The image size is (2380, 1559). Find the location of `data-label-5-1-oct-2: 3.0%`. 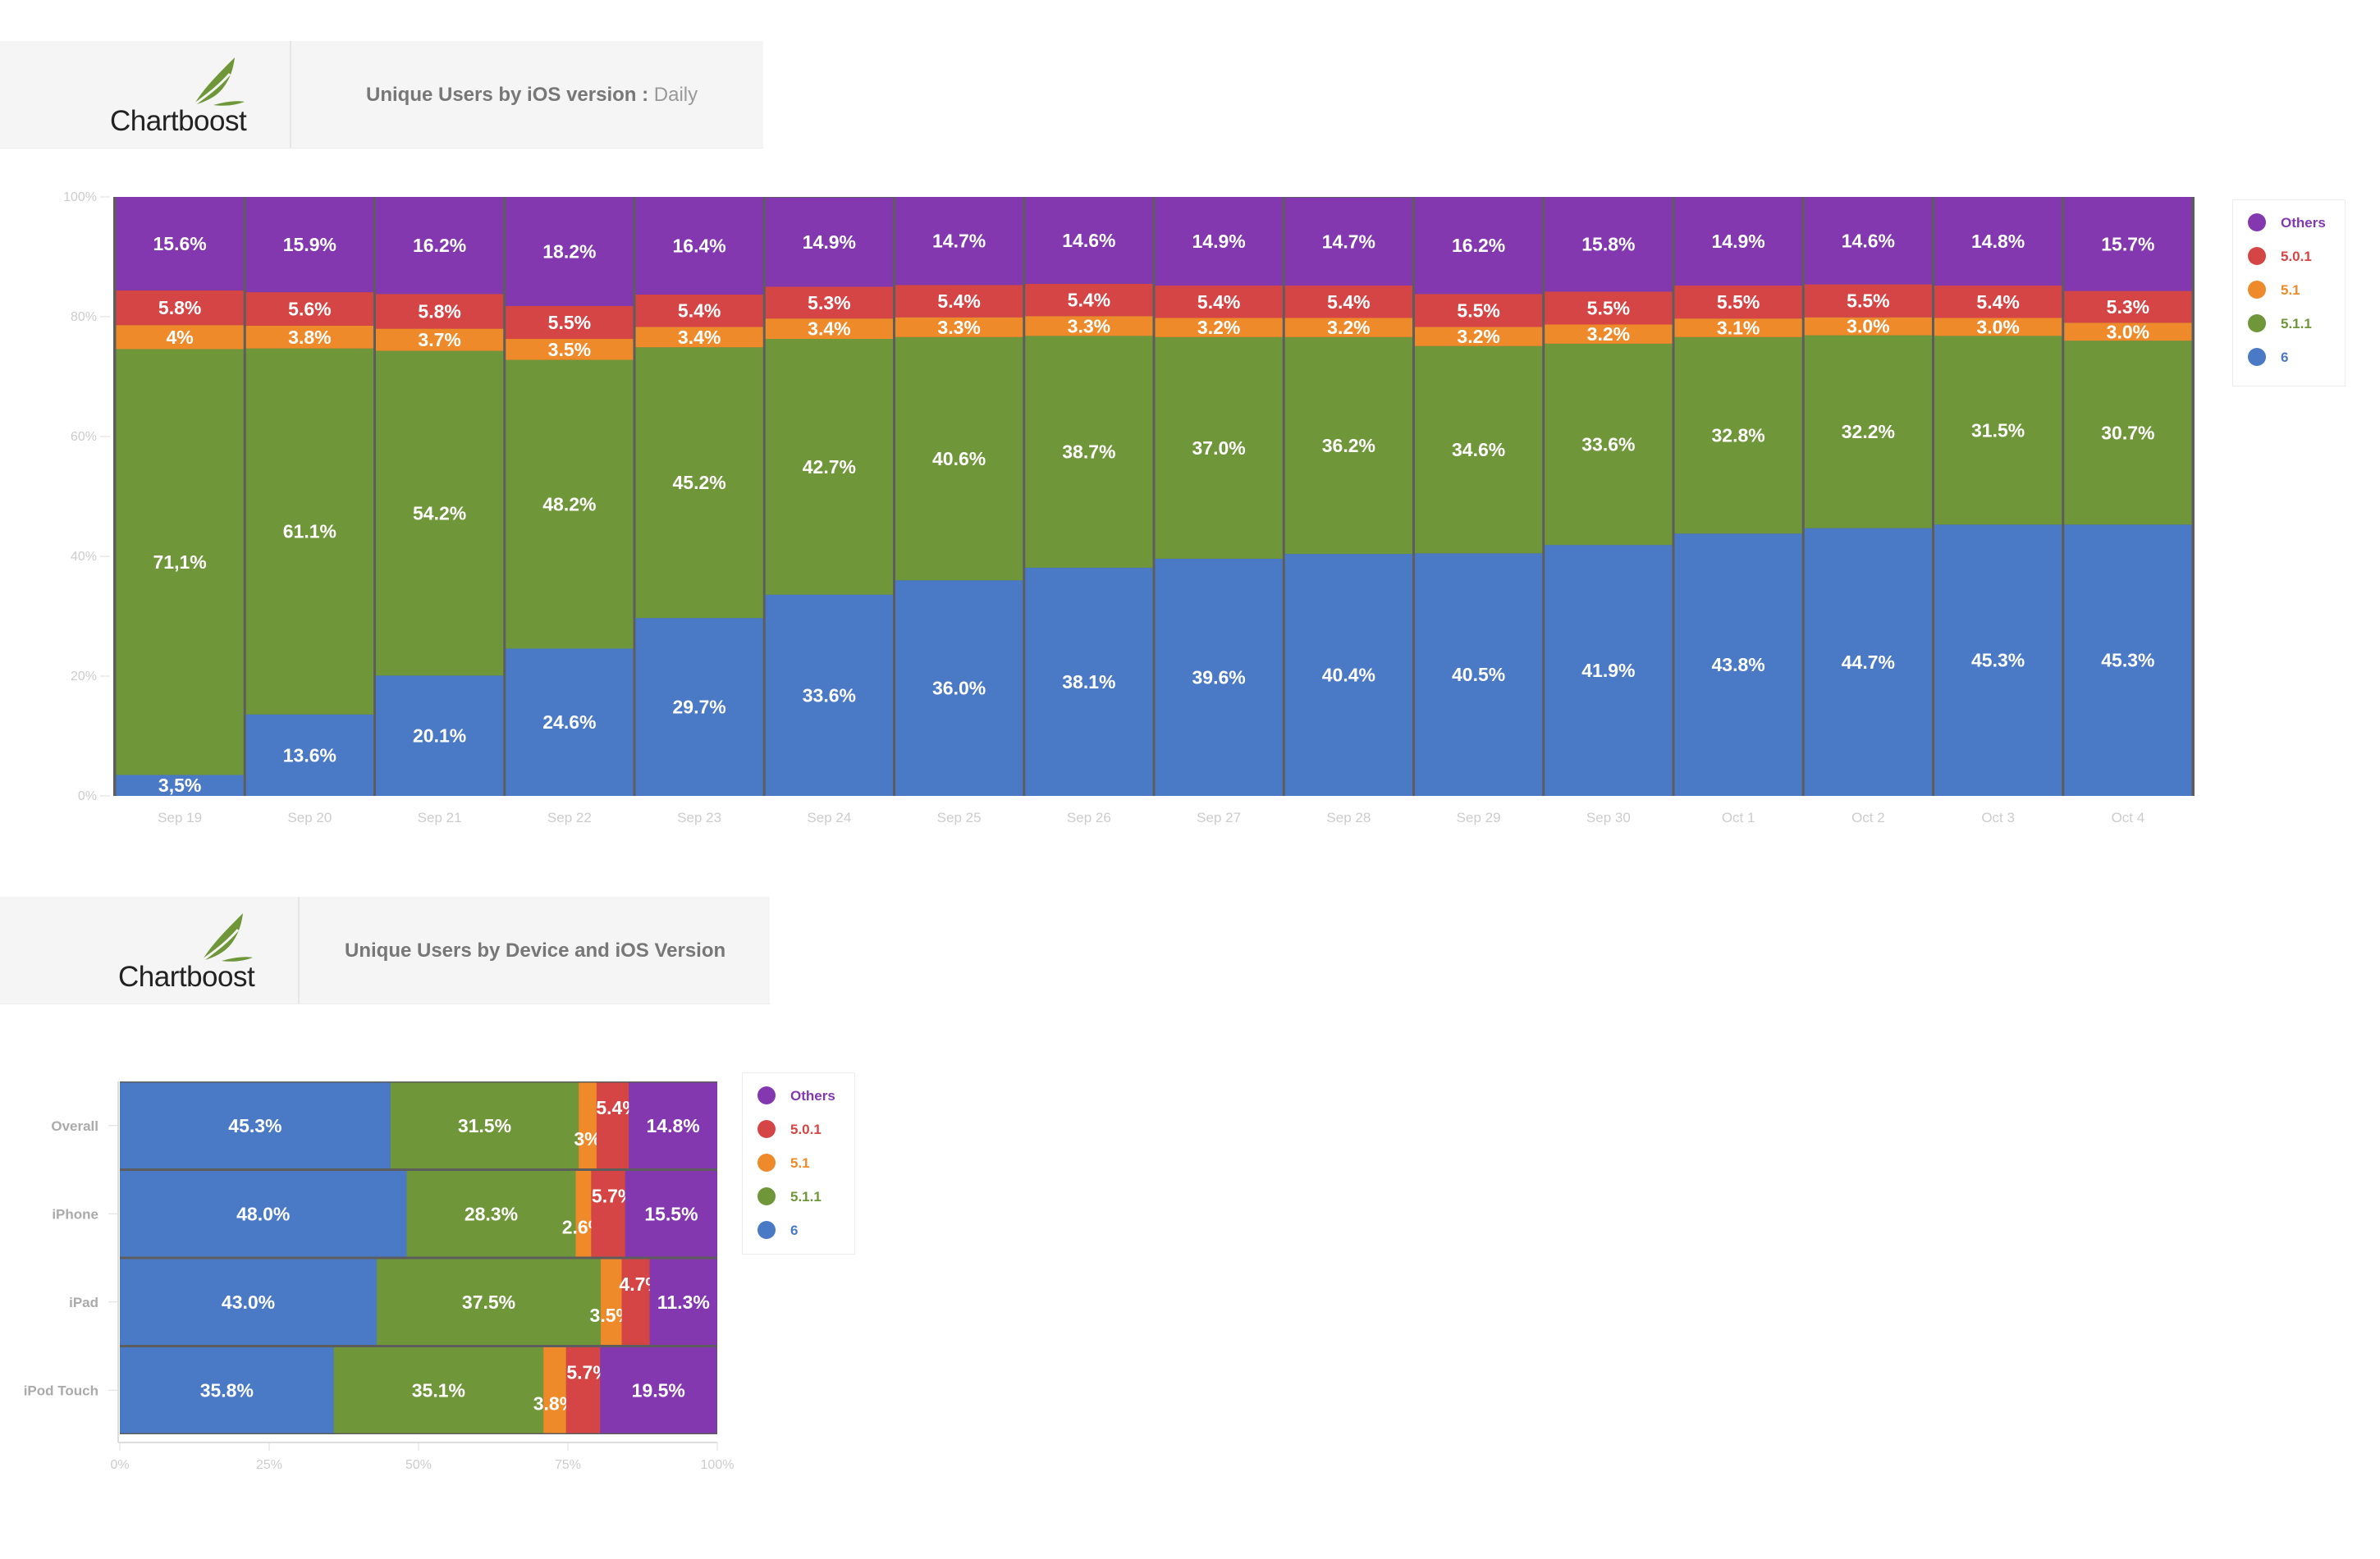

data-label-5-1-oct-2: 3.0% is located at coordinates (1868, 326).